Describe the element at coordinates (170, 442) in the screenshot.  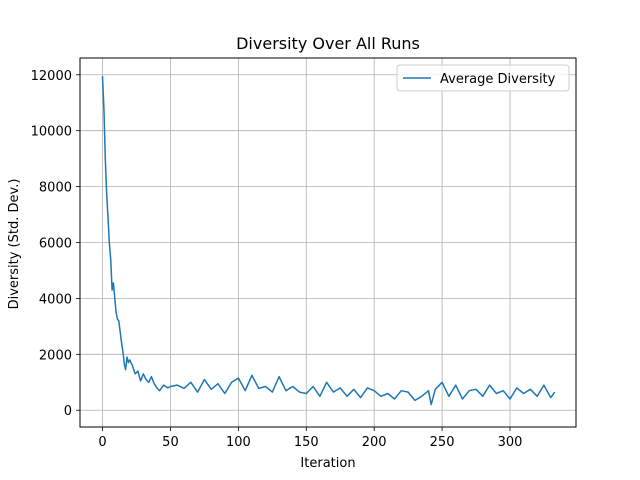
I see `x-tick-label: 50` at that location.